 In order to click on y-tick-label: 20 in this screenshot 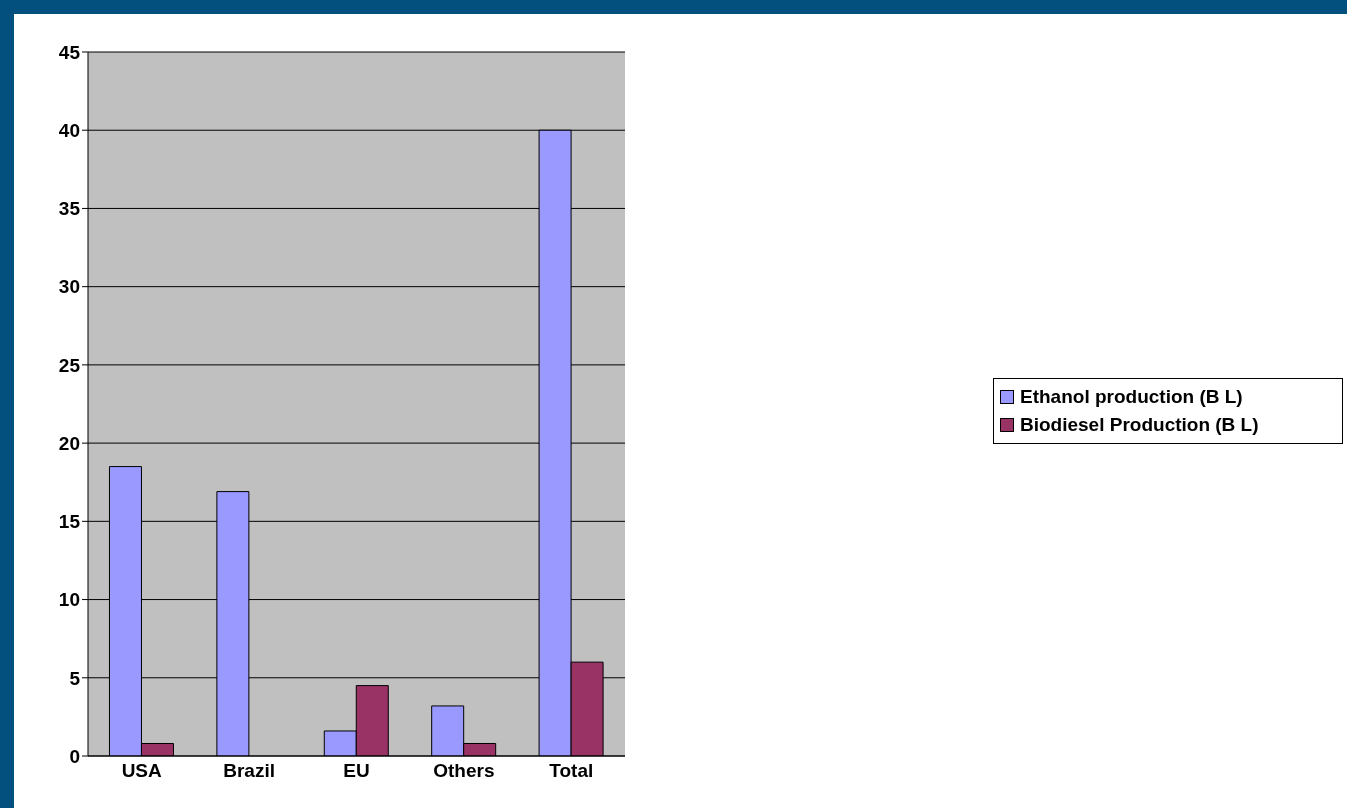, I will do `click(69, 443)`.